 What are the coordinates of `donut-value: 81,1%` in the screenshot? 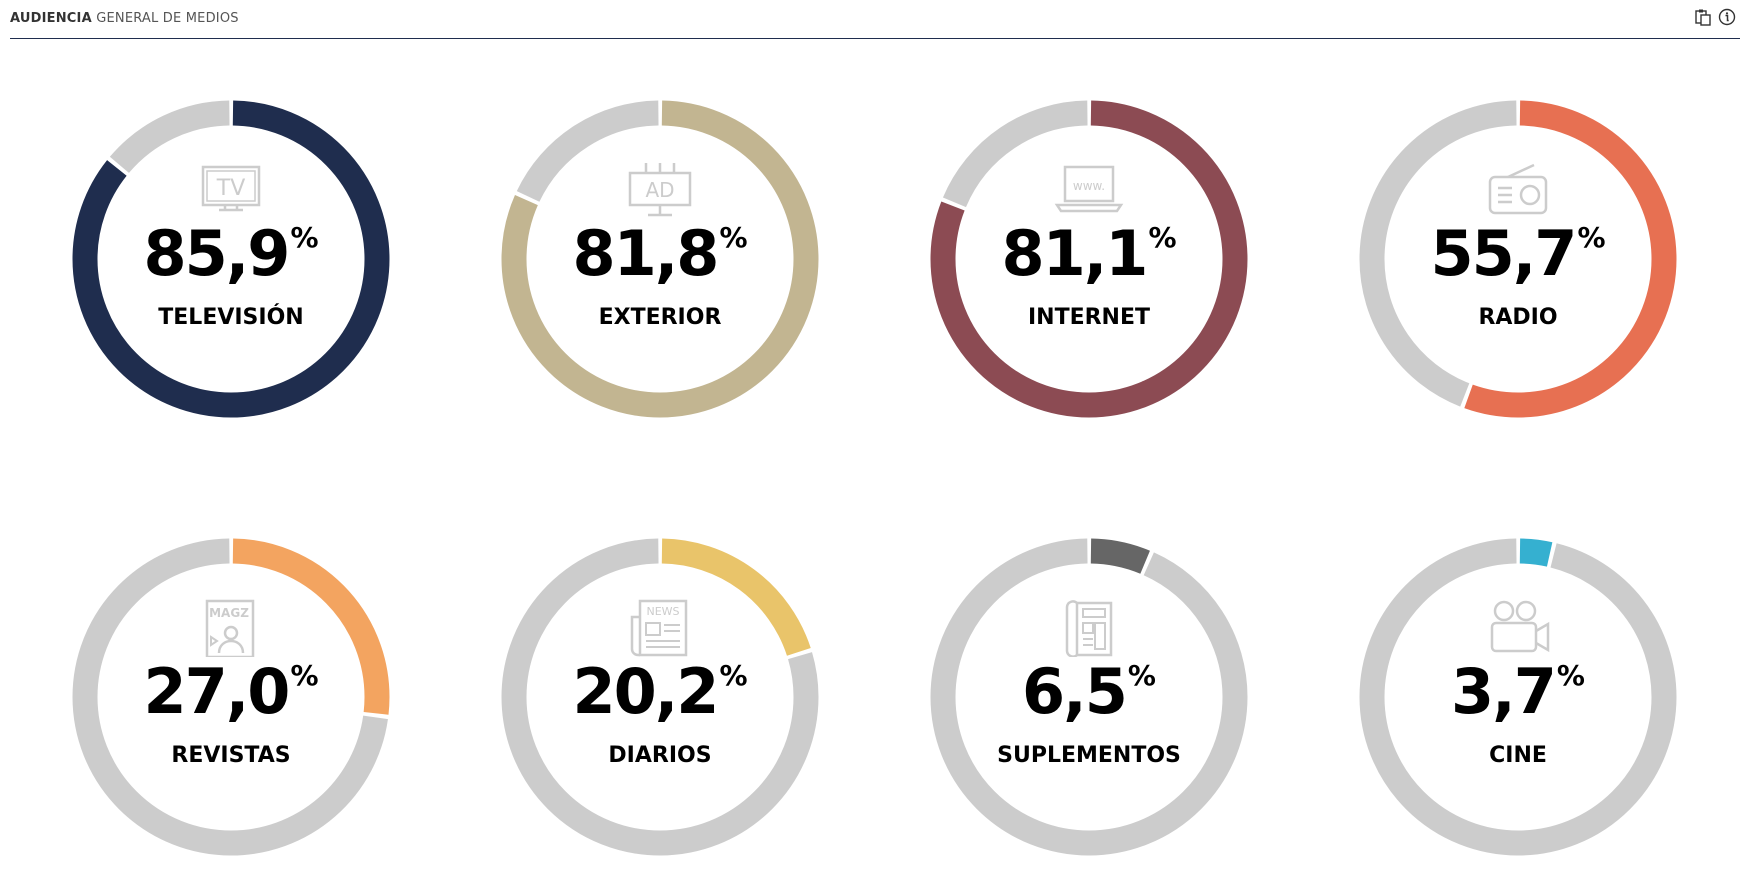 It's located at (1089, 253).